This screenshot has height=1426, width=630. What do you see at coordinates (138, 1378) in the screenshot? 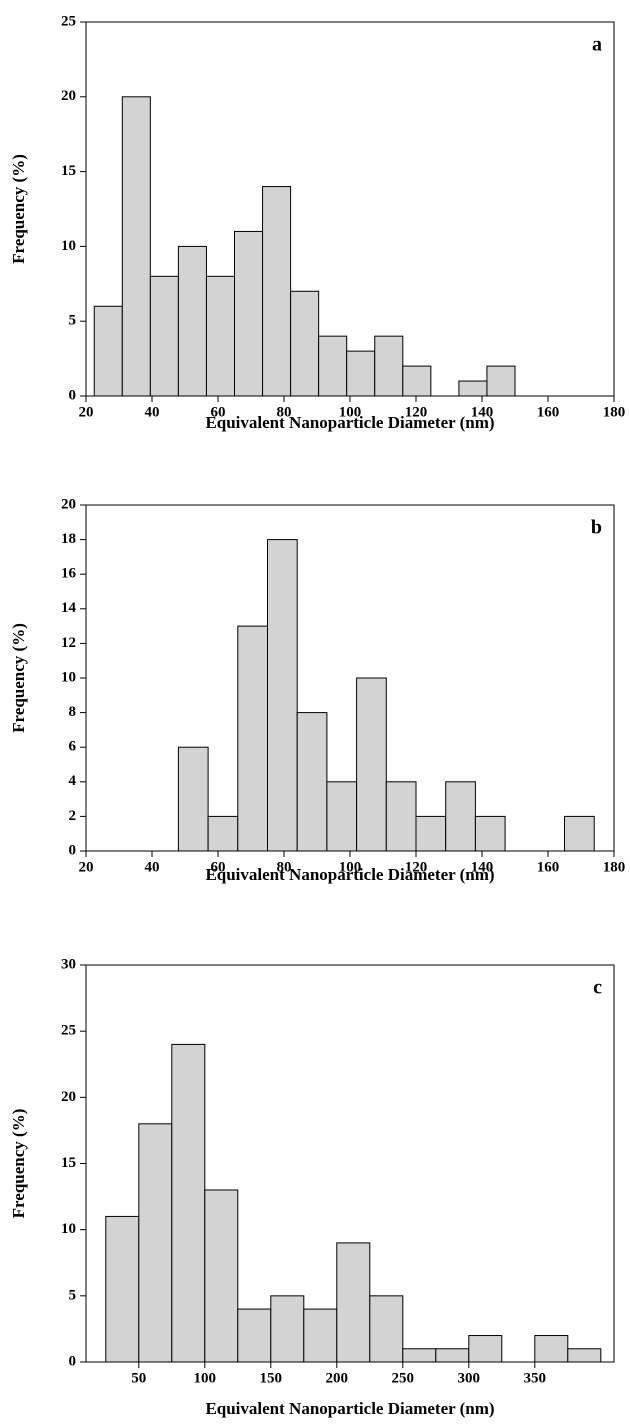
I see `x-tick-label: 50` at bounding box center [138, 1378].